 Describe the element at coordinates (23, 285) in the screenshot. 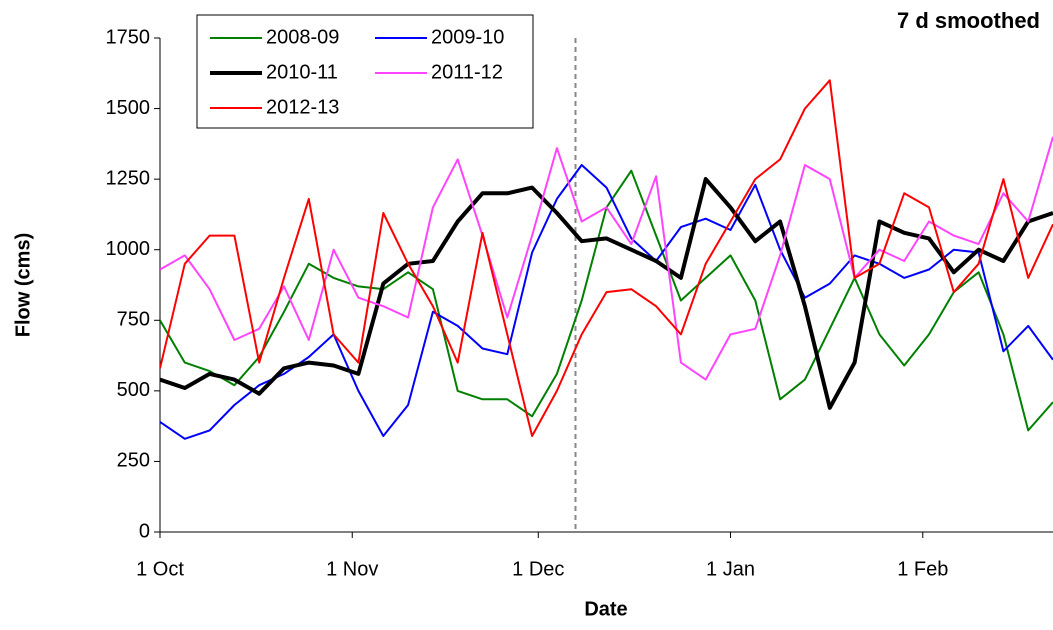

I see `y-axis-label: Flow (cms)` at that location.